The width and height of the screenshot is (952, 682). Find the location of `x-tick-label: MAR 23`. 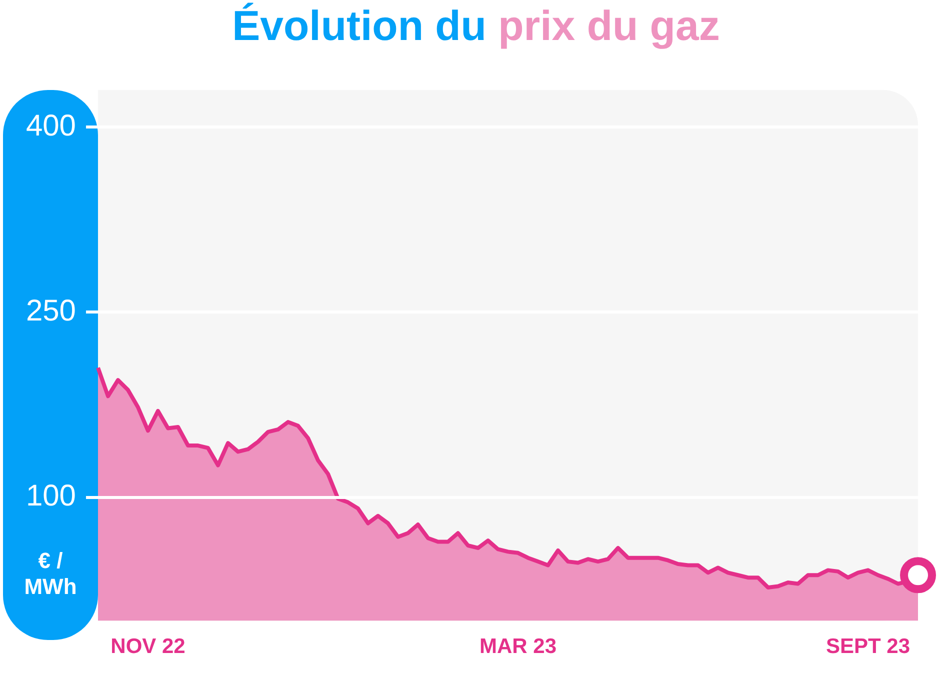

x-tick-label: MAR 23 is located at coordinates (518, 646).